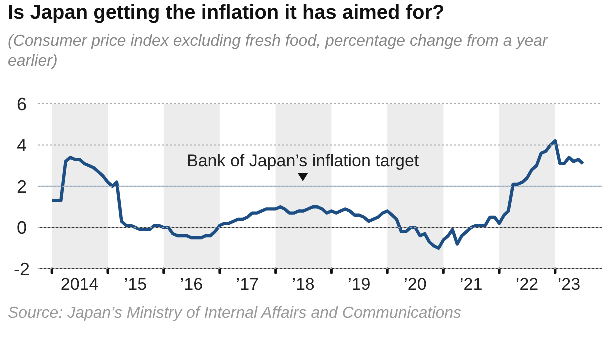 This screenshot has width=610, height=348. Describe the element at coordinates (226, 13) in the screenshot. I see `chart-title: Is Japan getting the inflation it has aimed for?` at that location.